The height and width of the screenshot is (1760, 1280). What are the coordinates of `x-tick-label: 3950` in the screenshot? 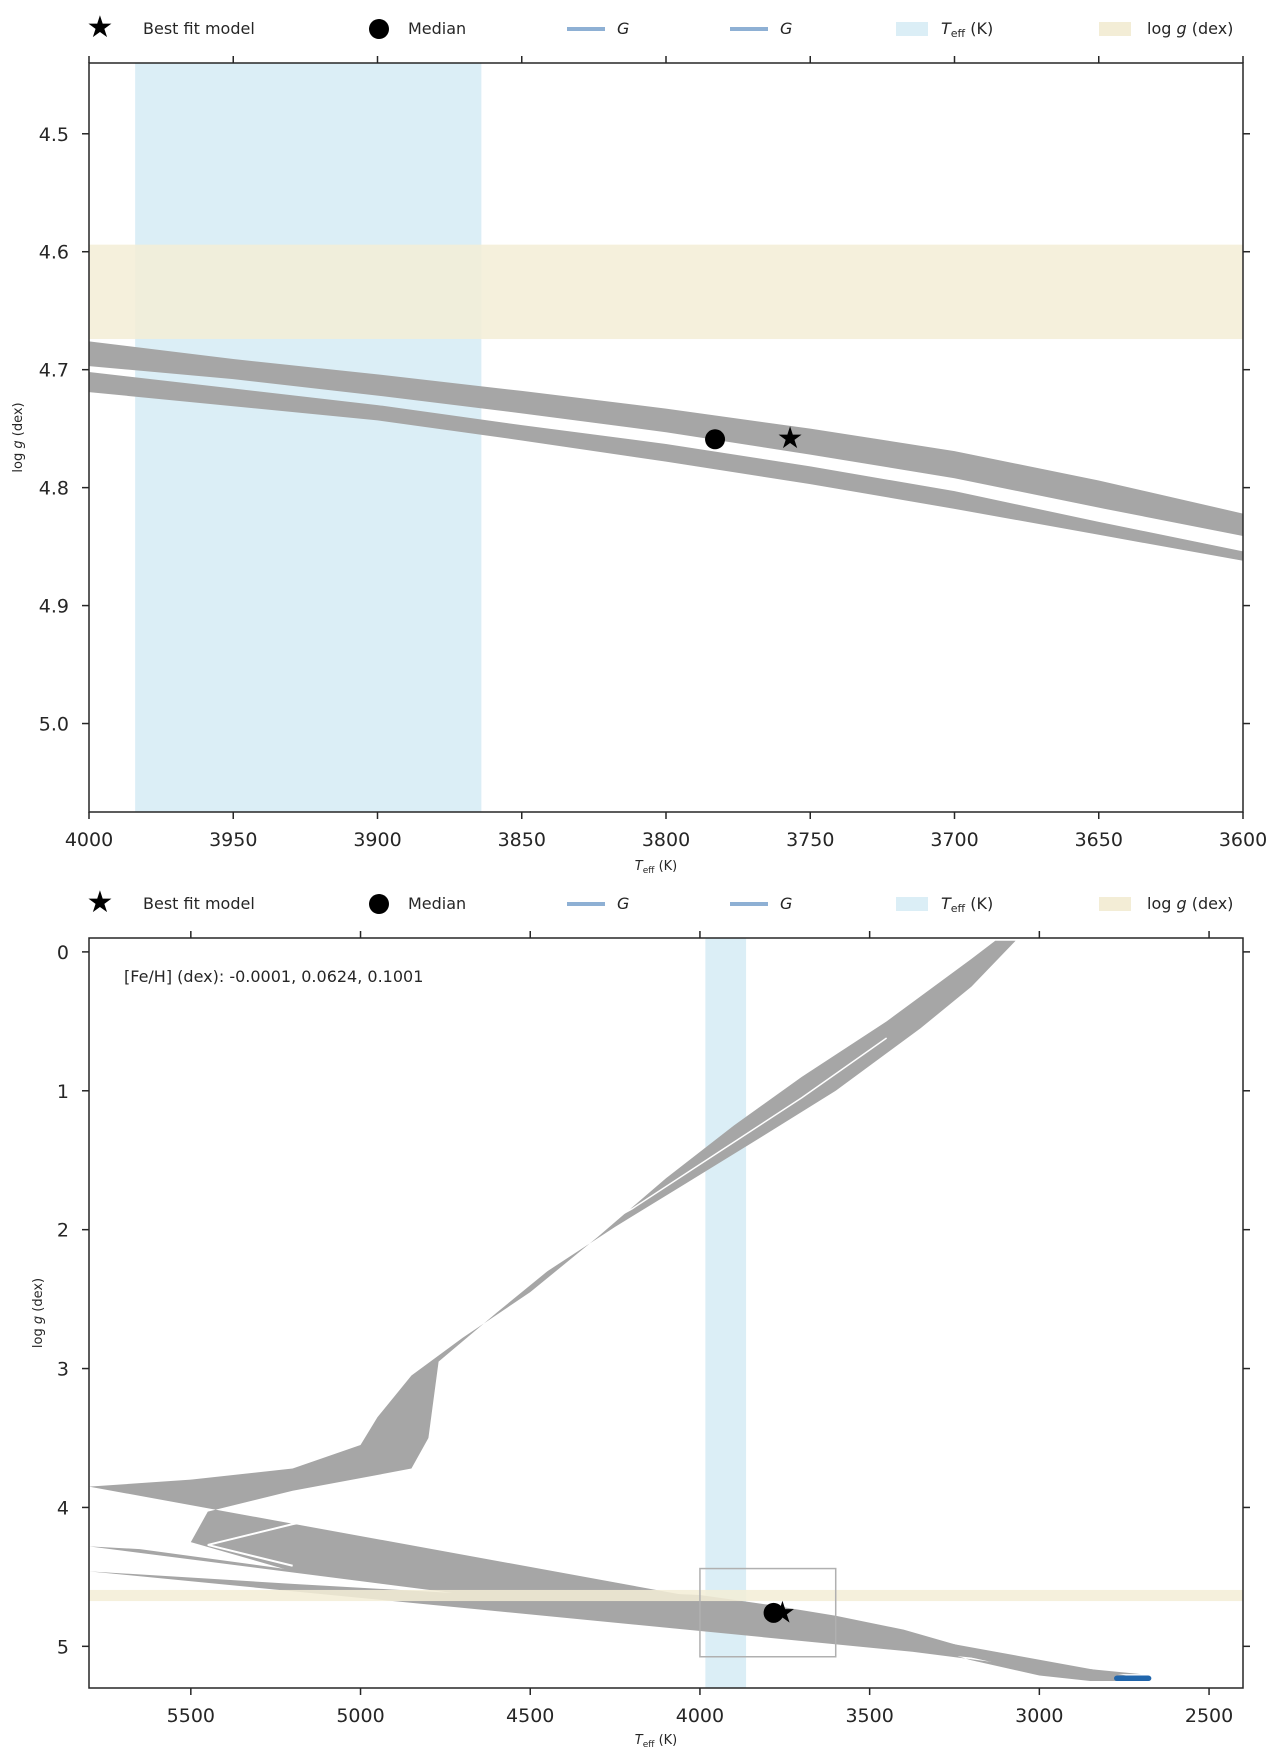 It's located at (233, 840).